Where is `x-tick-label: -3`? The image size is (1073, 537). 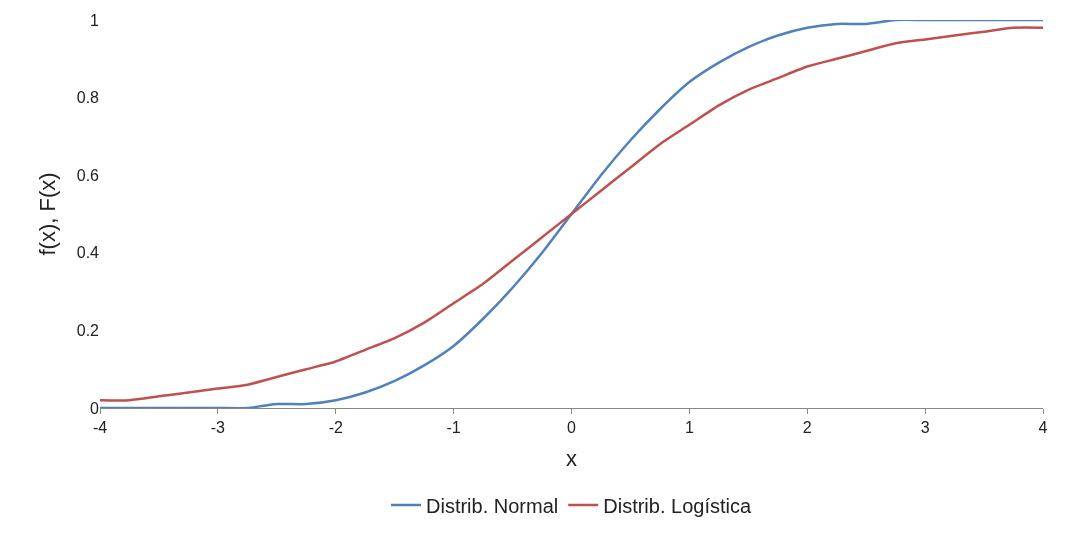 x-tick-label: -3 is located at coordinates (218, 428).